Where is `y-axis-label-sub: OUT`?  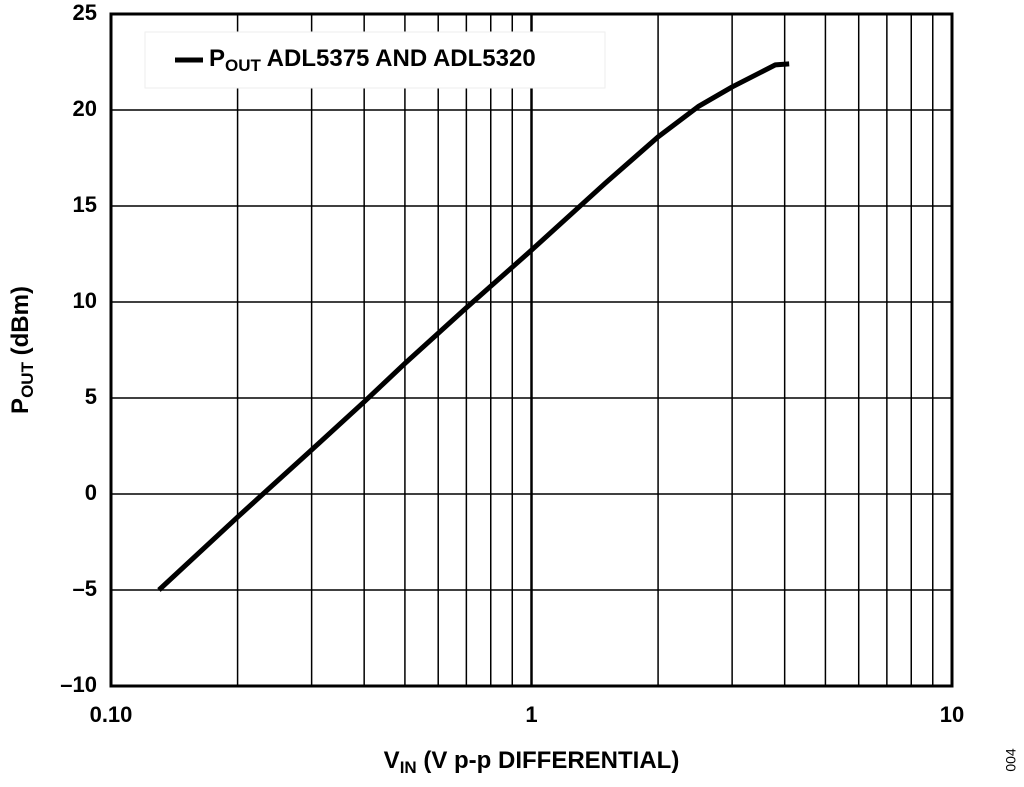 y-axis-label-sub: OUT is located at coordinates (27, 379).